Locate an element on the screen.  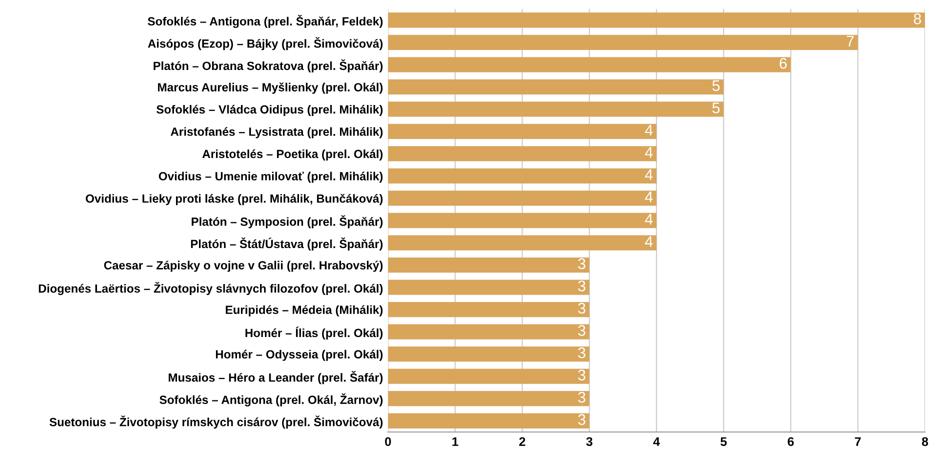
data-label: 7 is located at coordinates (850, 41).